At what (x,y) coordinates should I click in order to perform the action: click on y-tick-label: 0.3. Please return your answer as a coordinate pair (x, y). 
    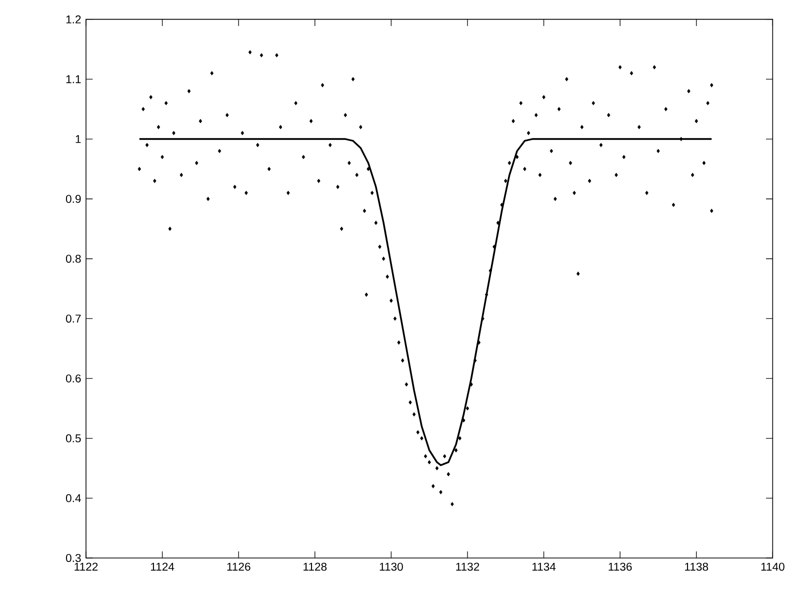
    Looking at the image, I should click on (73, 558).